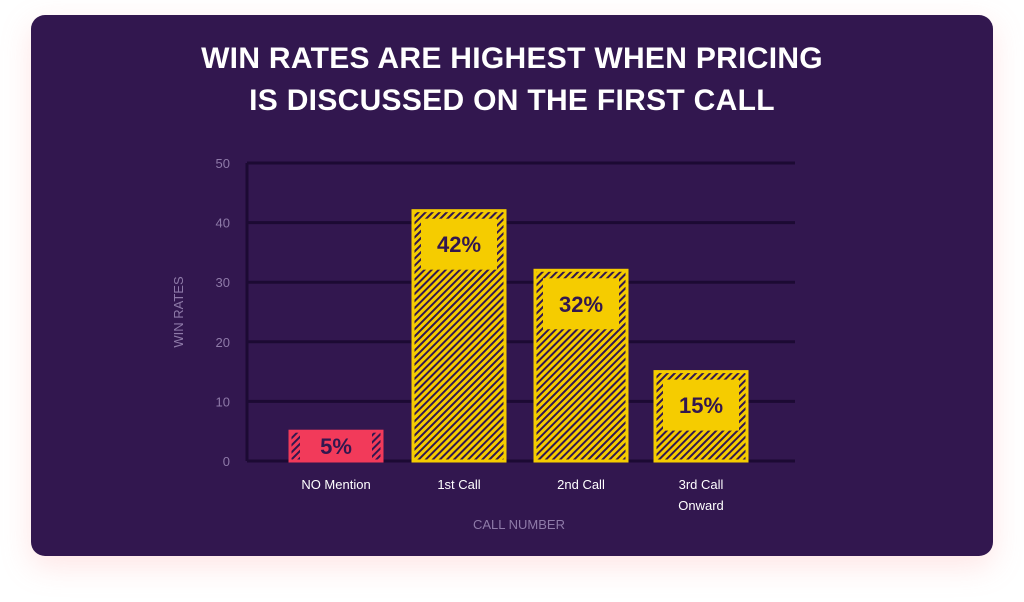 The height and width of the screenshot is (602, 1024). Describe the element at coordinates (223, 401) in the screenshot. I see `y-tick-label: 10` at that location.